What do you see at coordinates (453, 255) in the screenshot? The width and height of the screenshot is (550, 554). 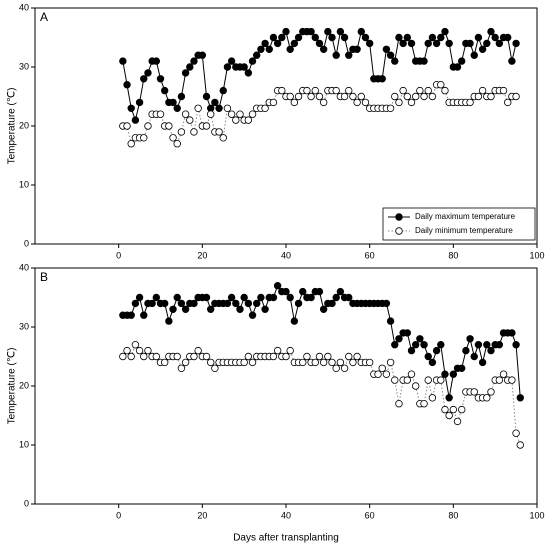 I see `x-tick-label: 80` at bounding box center [453, 255].